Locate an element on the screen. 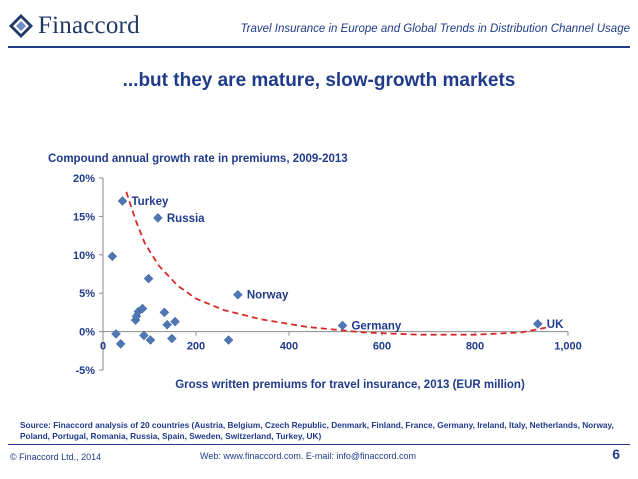  data-label: Turkey is located at coordinates (150, 202).